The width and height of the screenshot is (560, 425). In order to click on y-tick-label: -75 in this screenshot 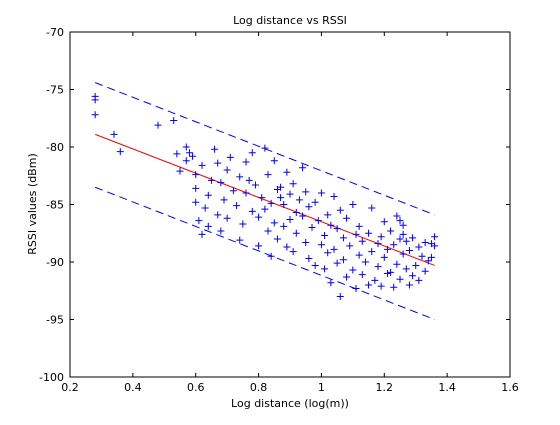, I will do `click(55, 90)`.